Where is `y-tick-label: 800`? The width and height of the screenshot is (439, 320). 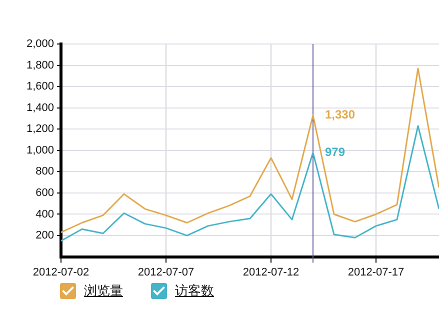
y-tick-label: 800 is located at coordinates (45, 172).